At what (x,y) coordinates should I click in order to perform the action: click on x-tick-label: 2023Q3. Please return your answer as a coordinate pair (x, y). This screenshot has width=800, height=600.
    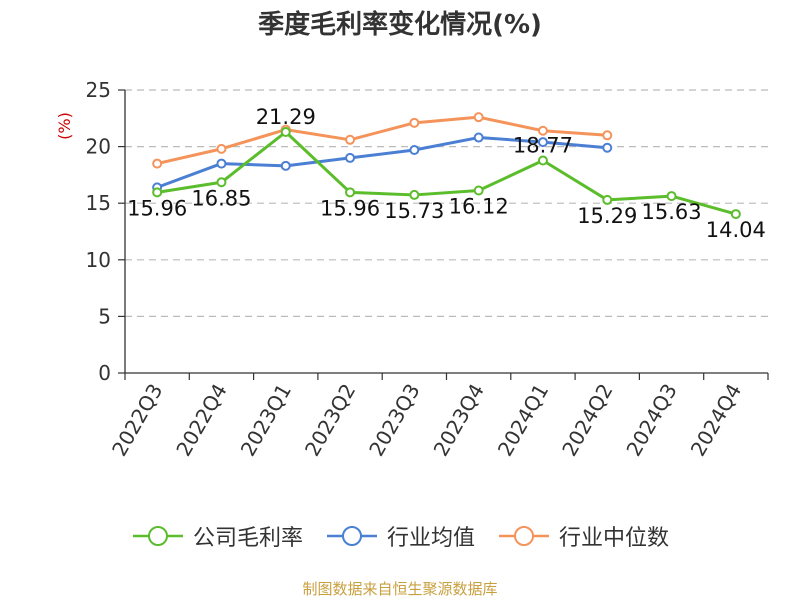
    Looking at the image, I should click on (394, 420).